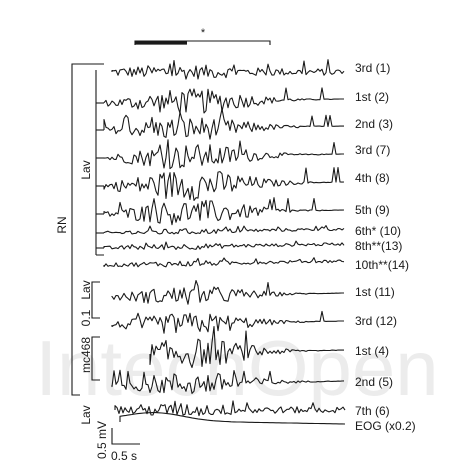  What do you see at coordinates (86, 169) in the screenshot?
I see `group-label-lav: Lav` at bounding box center [86, 169].